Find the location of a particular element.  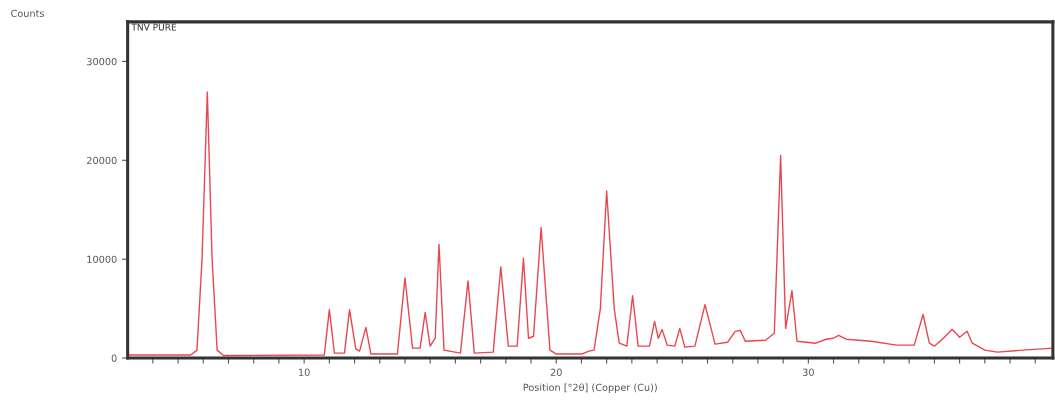

x-axis-title: Position [°2θ] (Copper (Cu)) is located at coordinates (590, 388).